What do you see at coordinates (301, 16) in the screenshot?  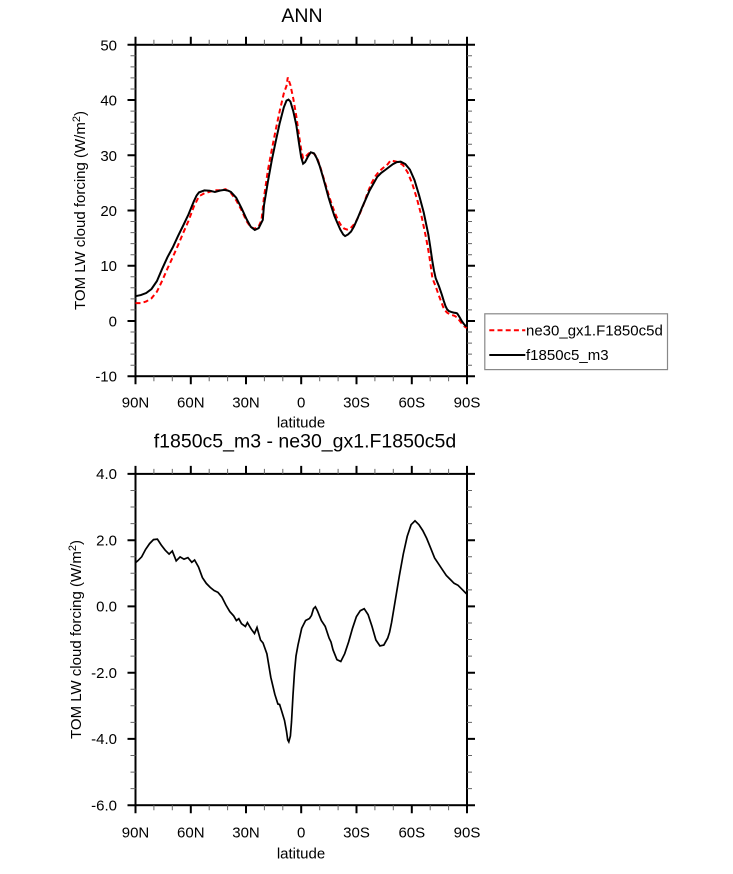 I see `svg-text: ANN` at bounding box center [301, 16].